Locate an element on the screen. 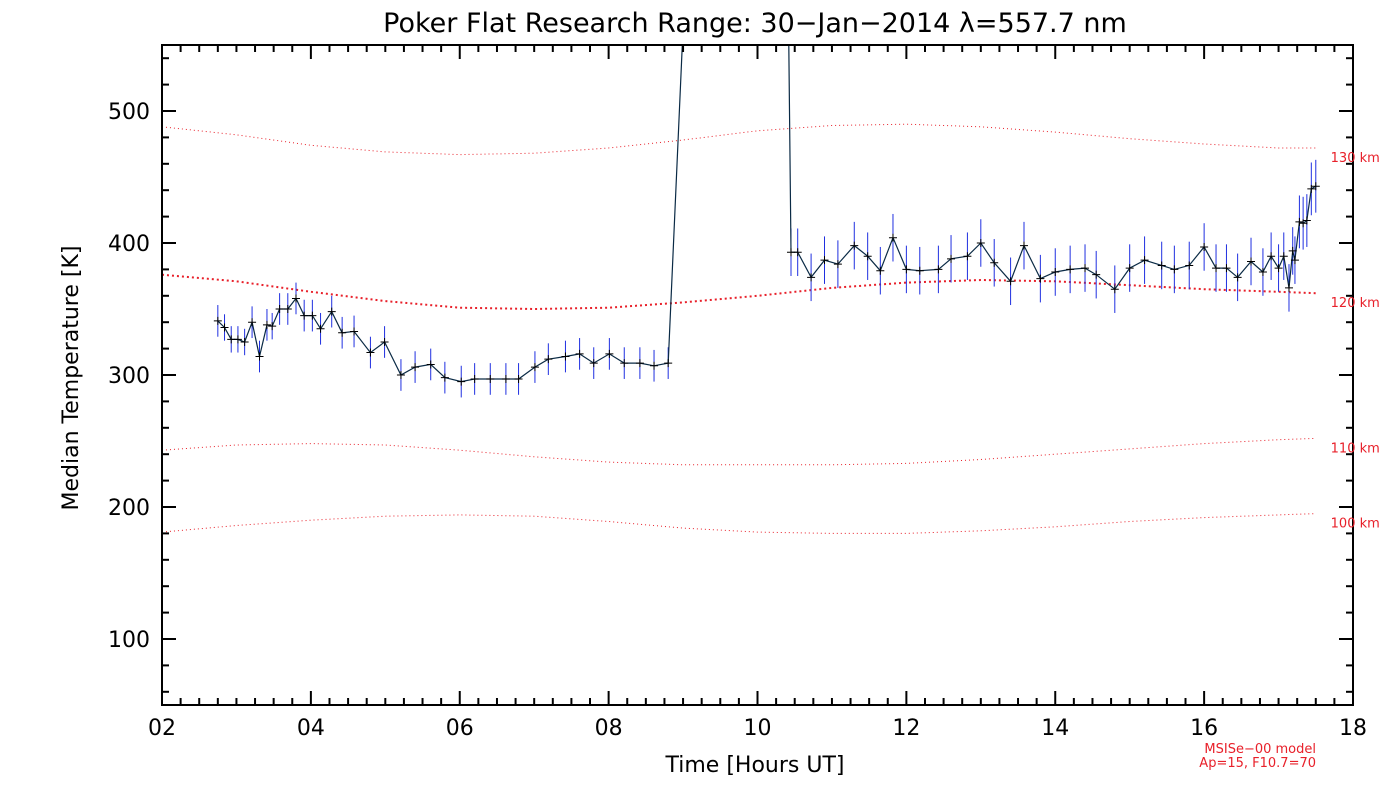 Image resolution: width=1400 pixels, height=804 pixels. model-note-line1: MSISe−00 model is located at coordinates (1260, 749).